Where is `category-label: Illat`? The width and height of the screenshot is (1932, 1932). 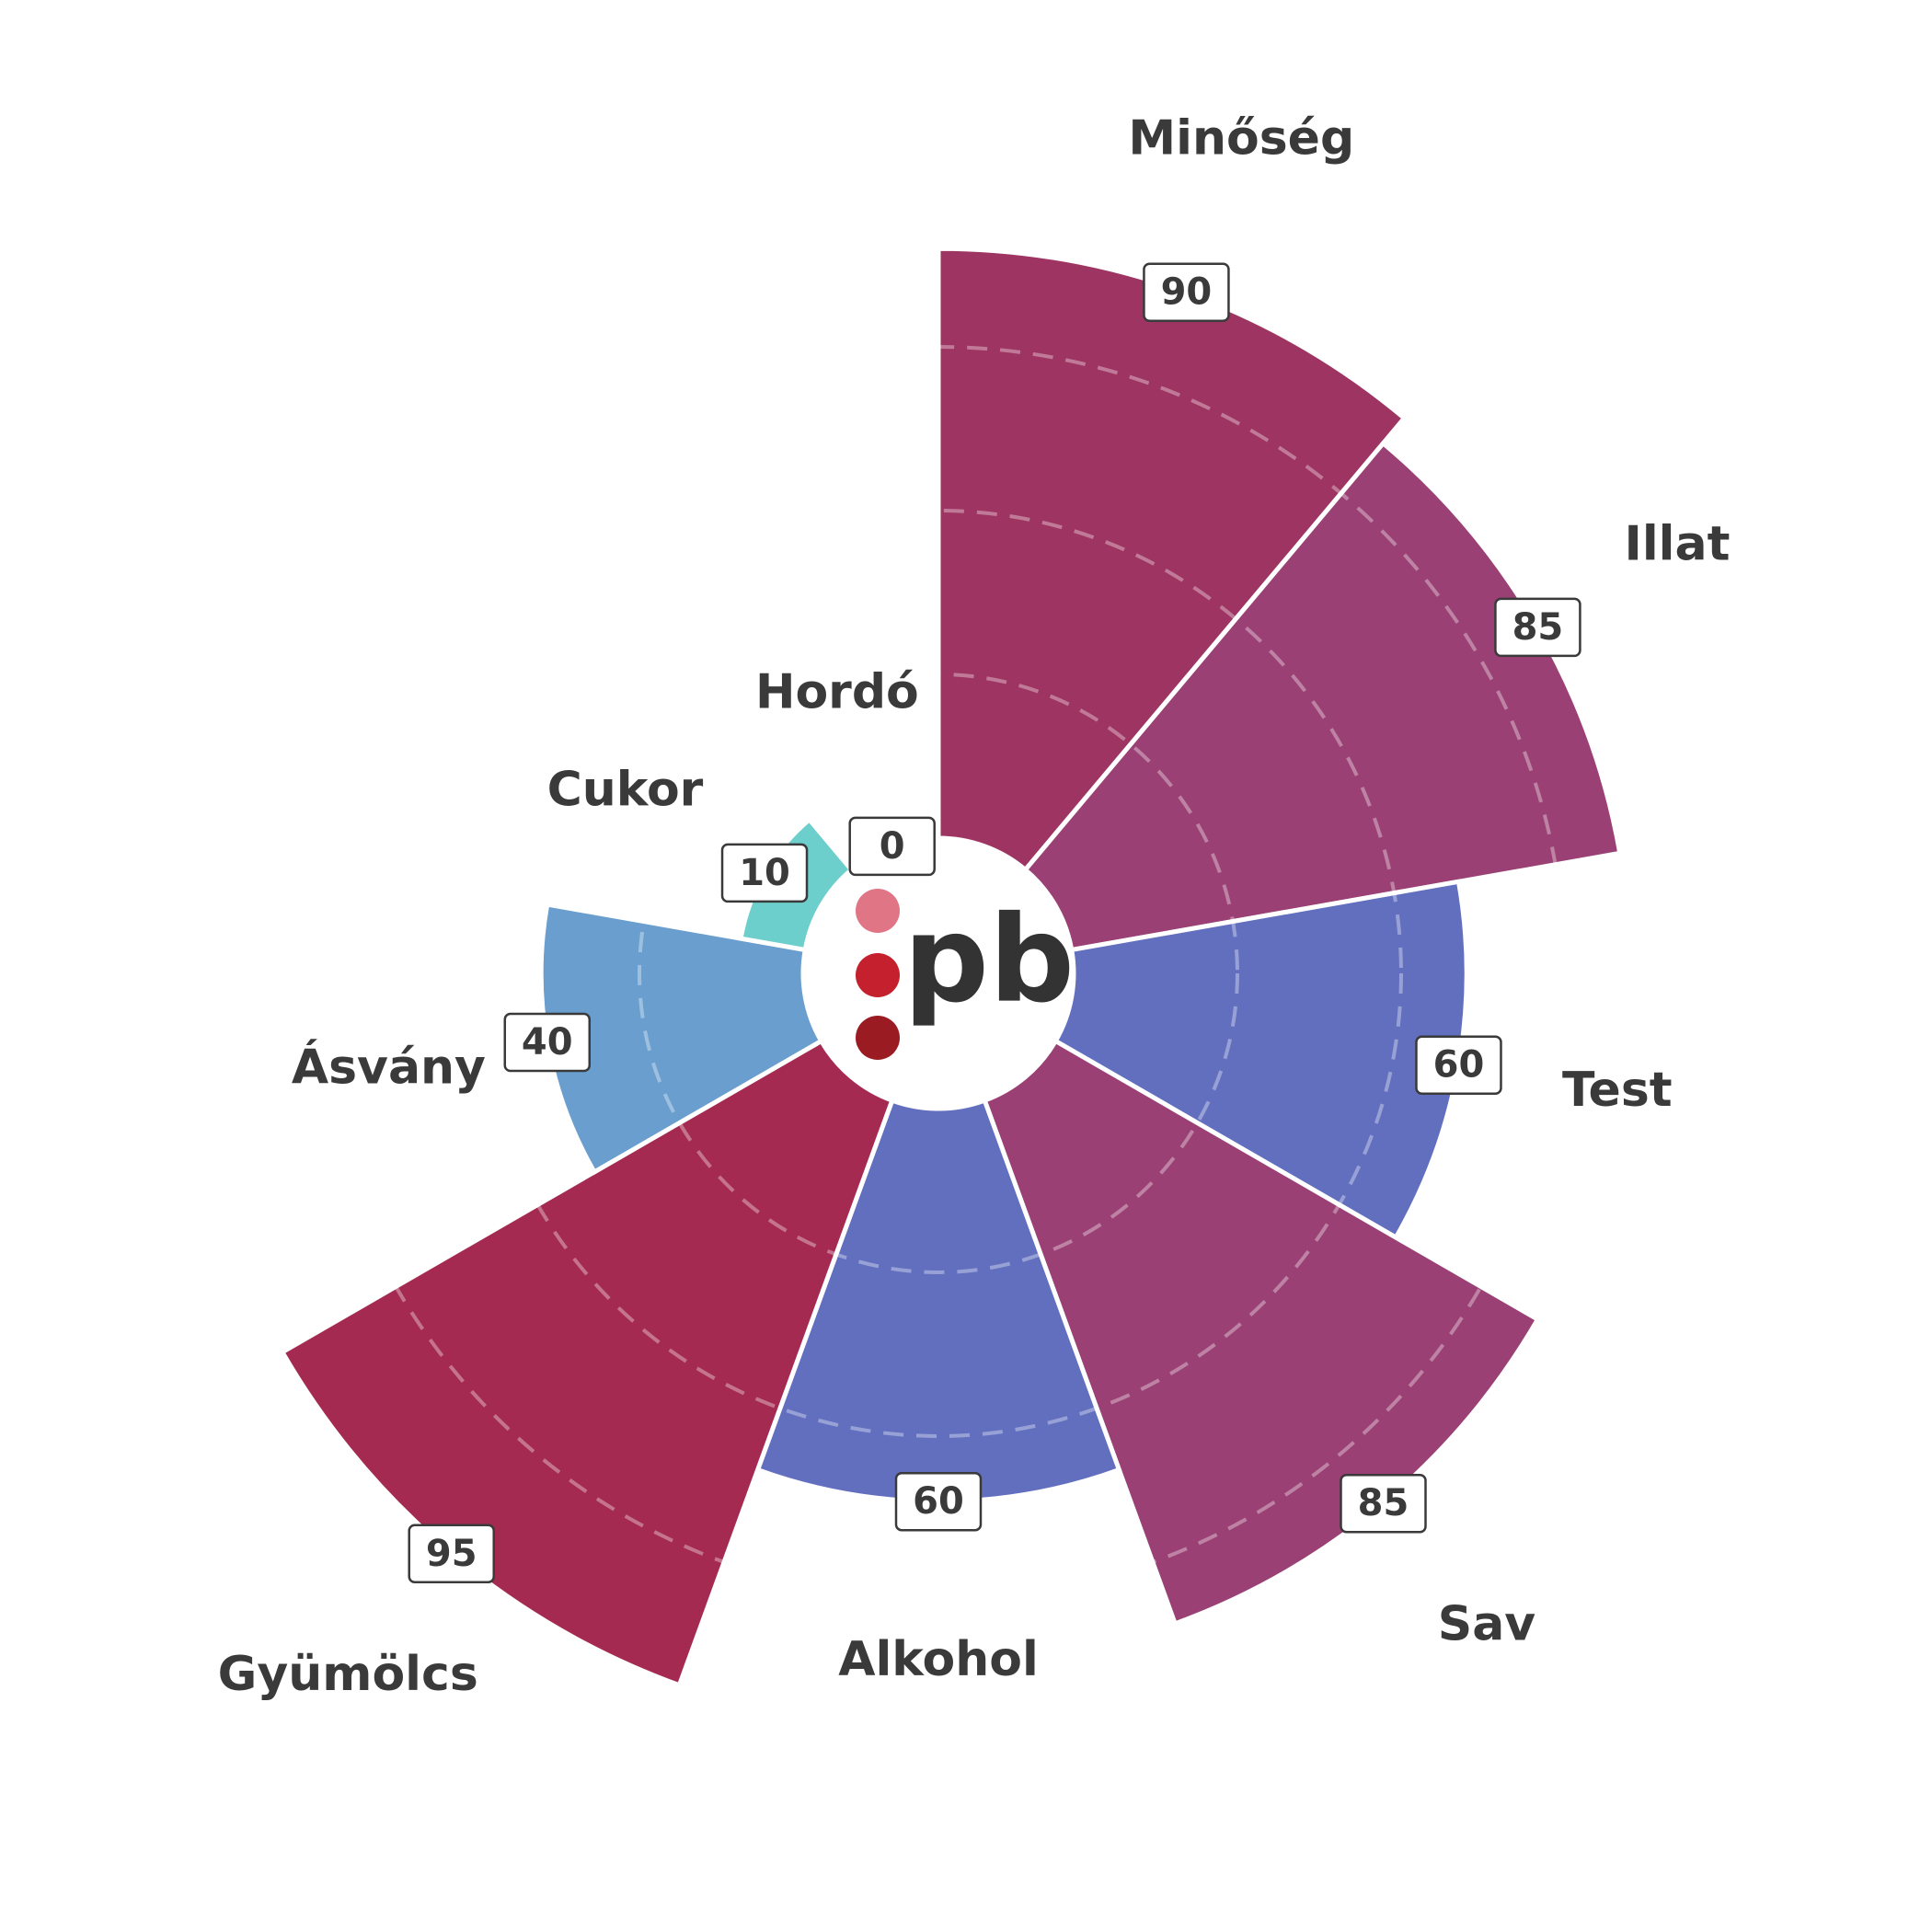 category-label: Illat is located at coordinates (1678, 543).